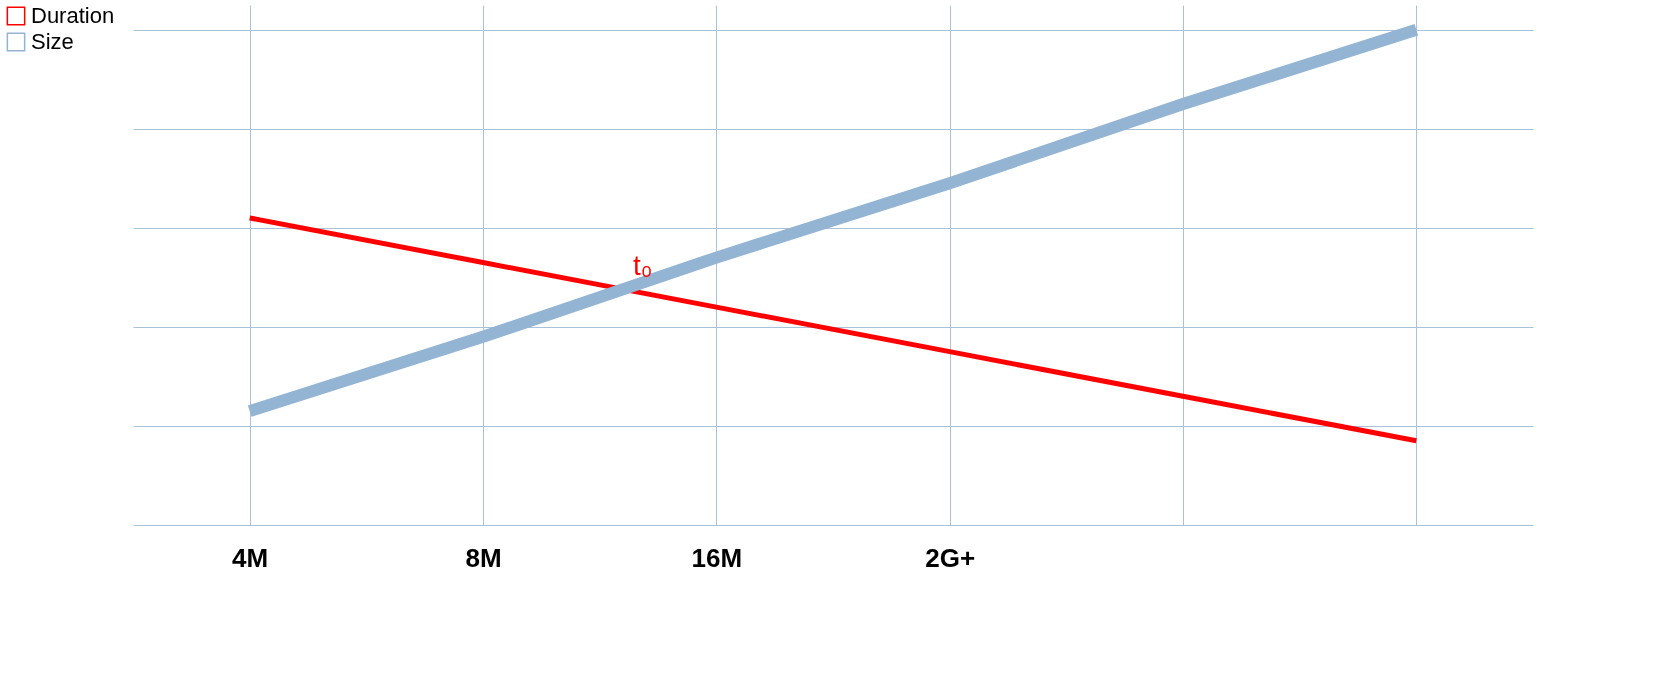 The width and height of the screenshot is (1670, 676). Describe the element at coordinates (643, 266) in the screenshot. I see `annotation: t₀` at that location.